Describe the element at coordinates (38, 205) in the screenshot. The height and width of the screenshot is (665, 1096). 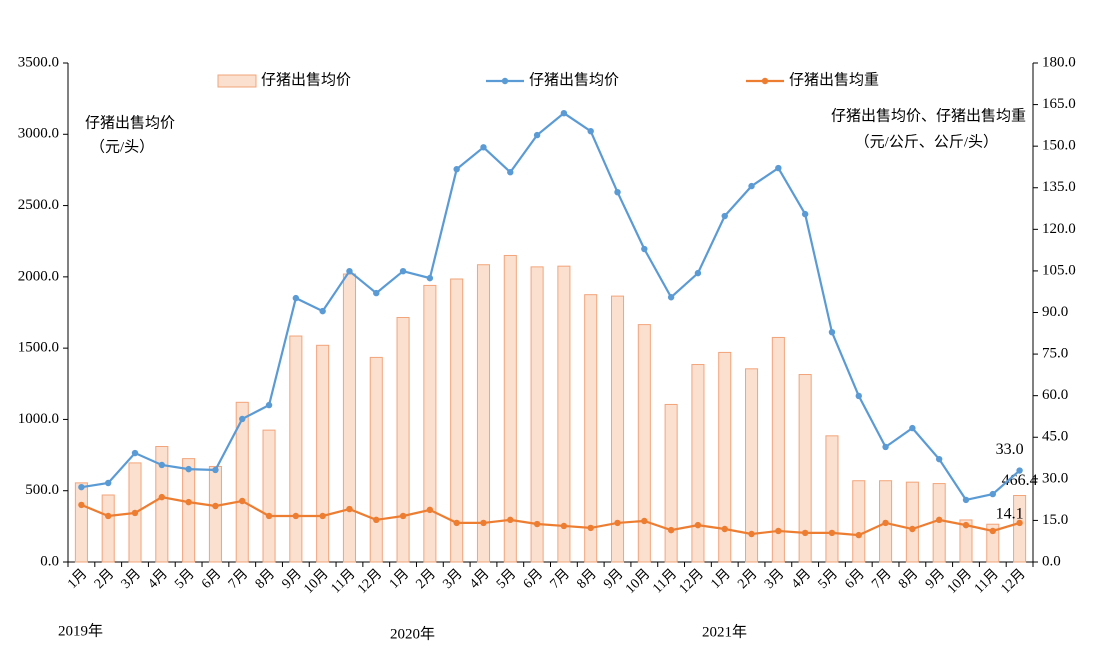
I see `y-tick-label: 2500.0` at that location.